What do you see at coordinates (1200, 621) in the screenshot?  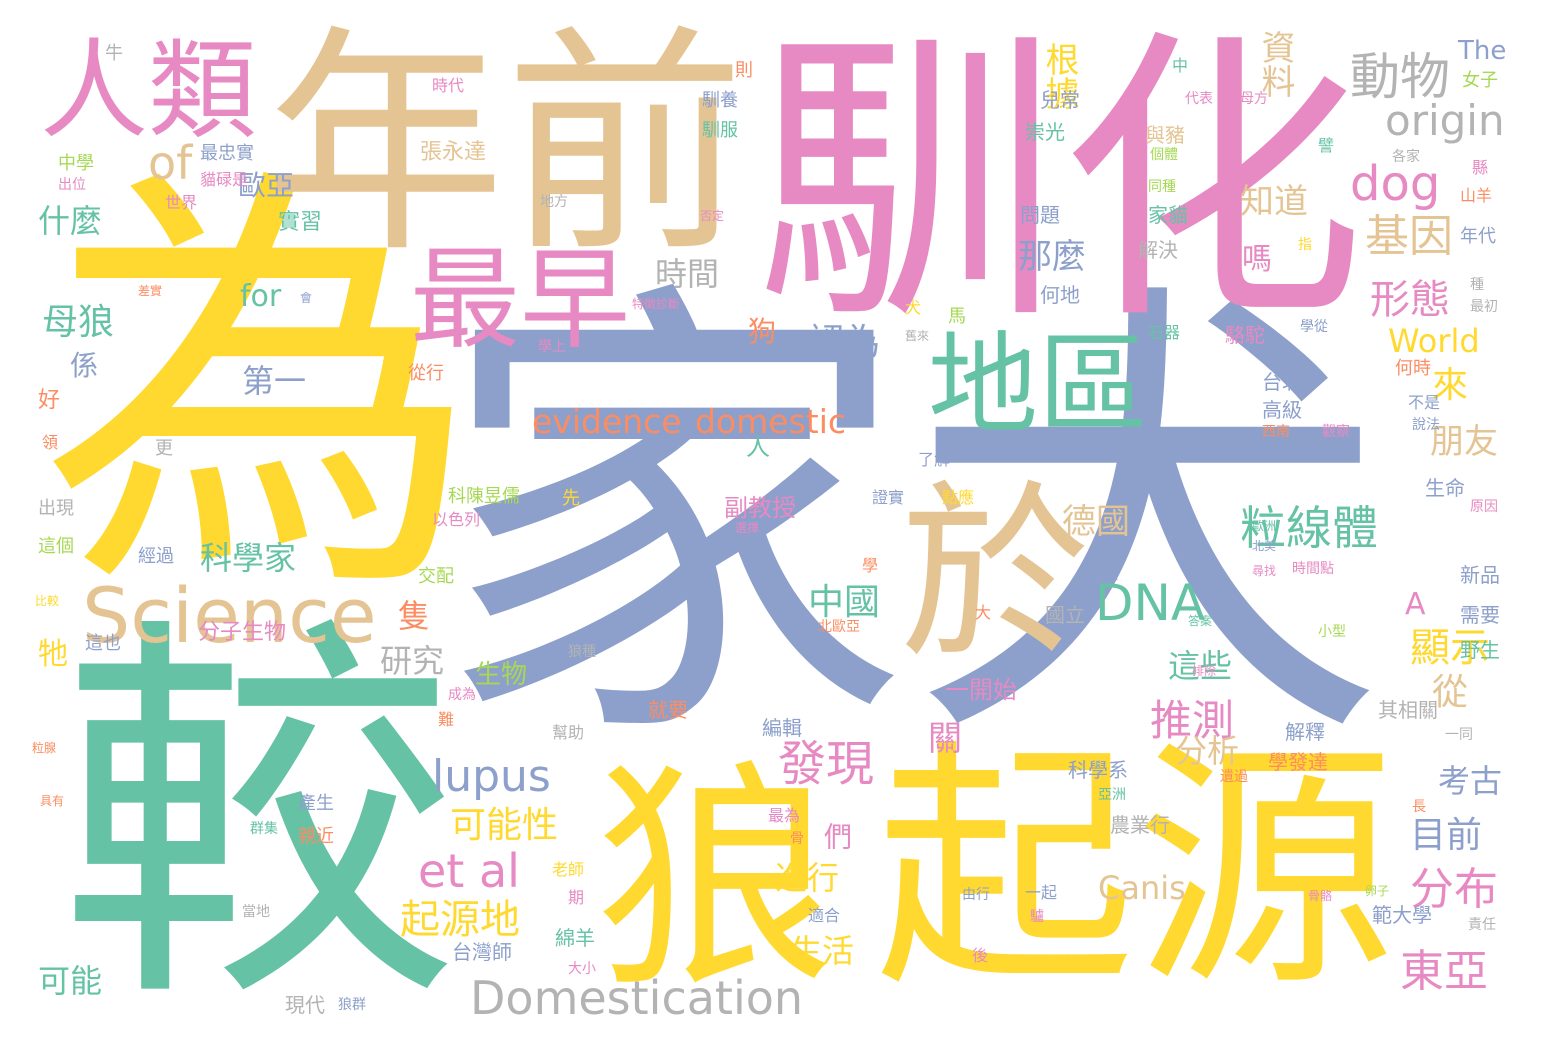 I see `word: 答案` at bounding box center [1200, 621].